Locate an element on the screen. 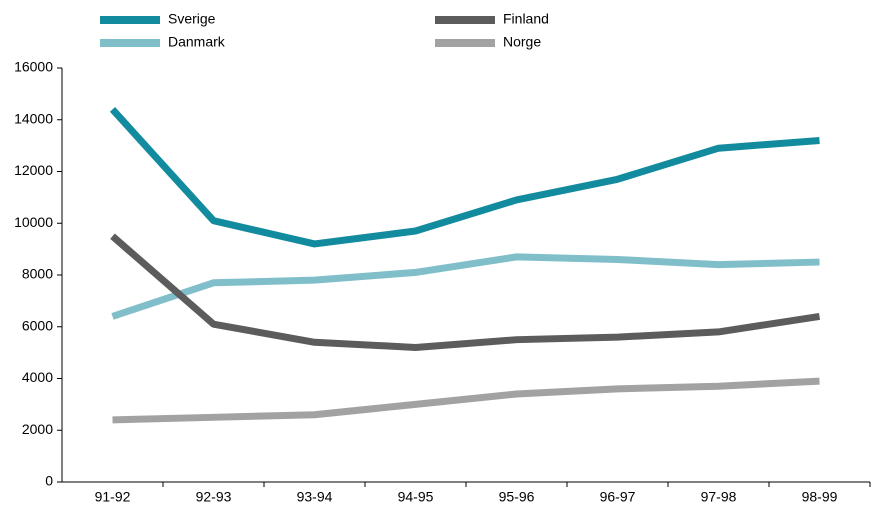 The height and width of the screenshot is (507, 875). y-tick-label: 0 is located at coordinates (49, 481).